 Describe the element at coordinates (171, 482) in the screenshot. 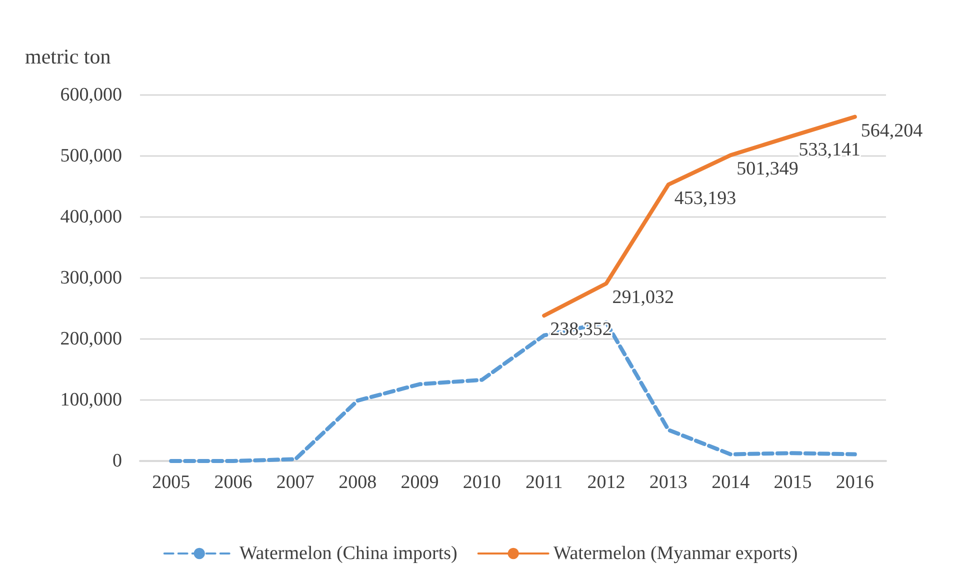

I see `x-tick-label: 2005` at that location.